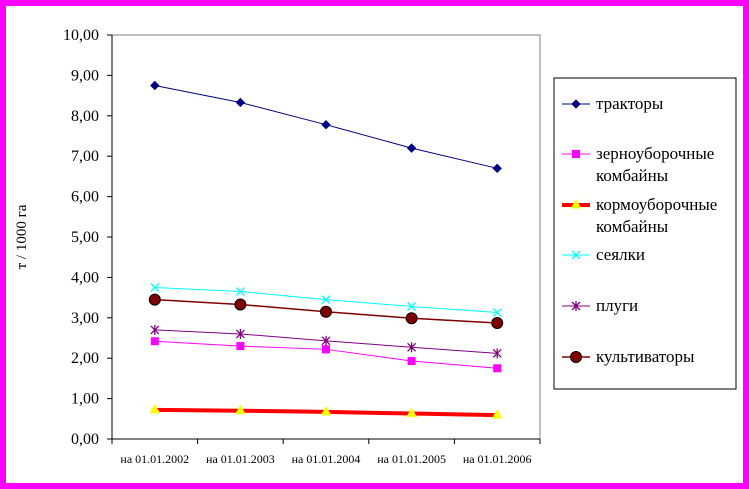 This screenshot has width=749, height=489. I want to click on legend-label: тракторы, so click(630, 103).